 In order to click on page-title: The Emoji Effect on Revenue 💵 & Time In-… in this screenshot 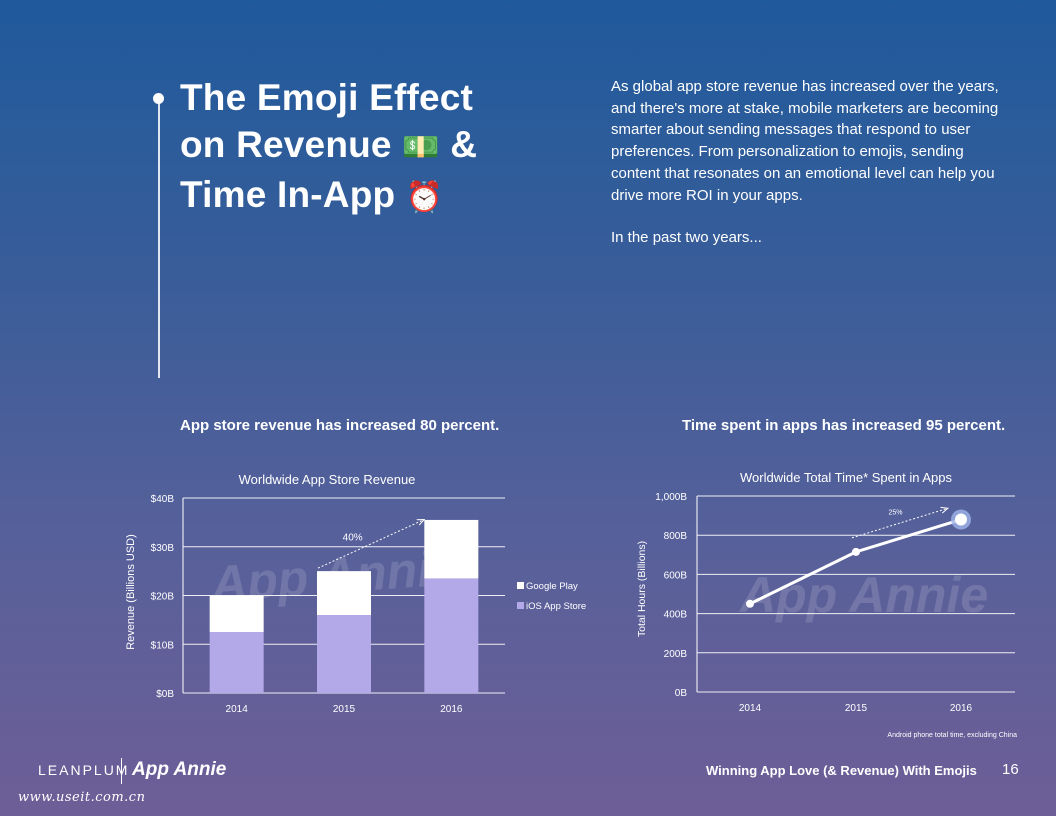, I will do `click(350, 147)`.